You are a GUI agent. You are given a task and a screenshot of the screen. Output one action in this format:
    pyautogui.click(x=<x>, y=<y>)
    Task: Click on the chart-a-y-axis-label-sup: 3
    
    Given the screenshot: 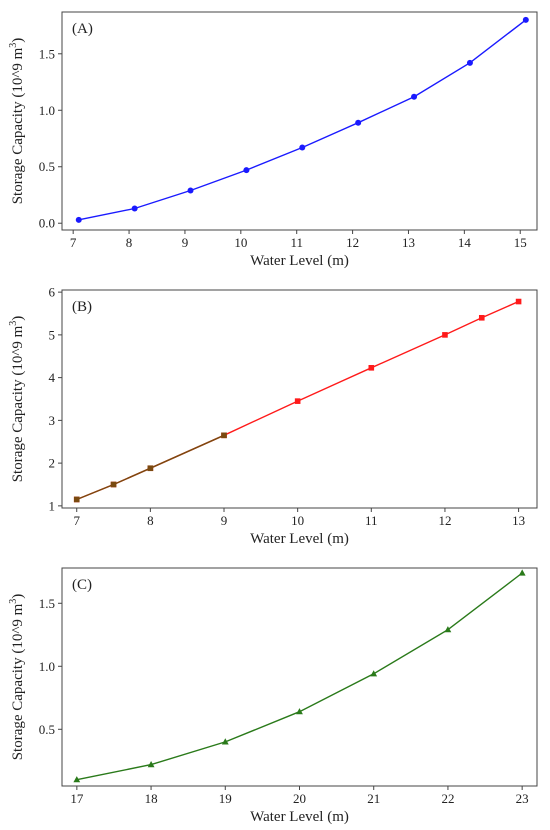 What is the action you would take?
    pyautogui.click(x=13, y=45)
    